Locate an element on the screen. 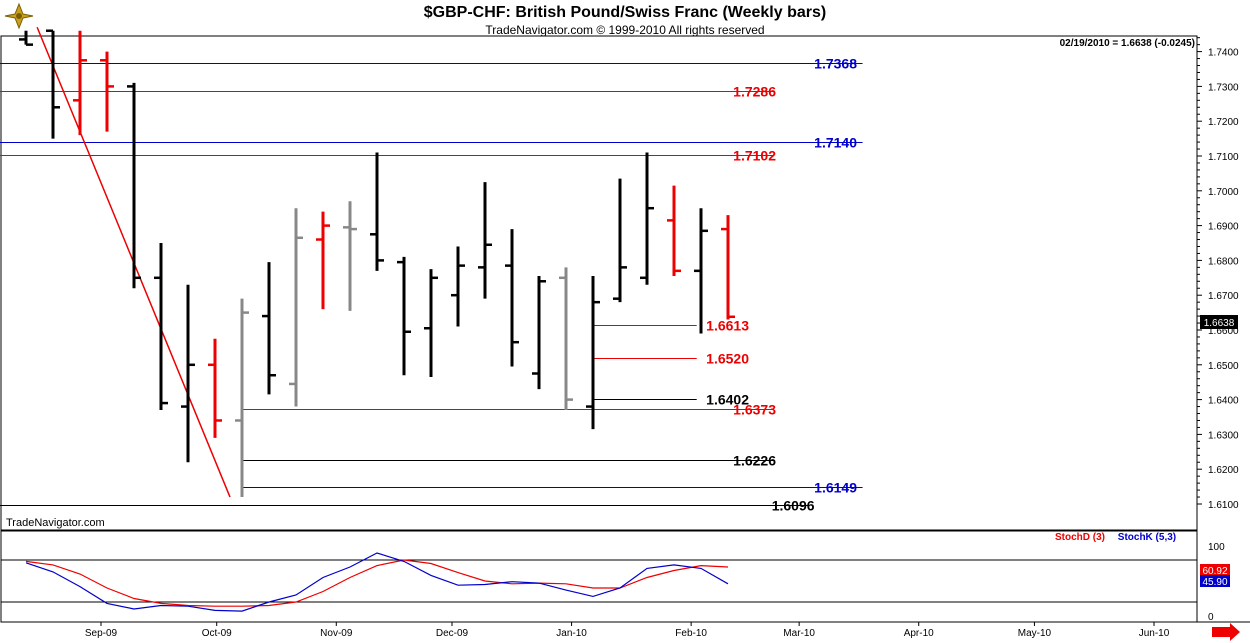 The height and width of the screenshot is (643, 1250). level-label: 1.6096 is located at coordinates (793, 506).